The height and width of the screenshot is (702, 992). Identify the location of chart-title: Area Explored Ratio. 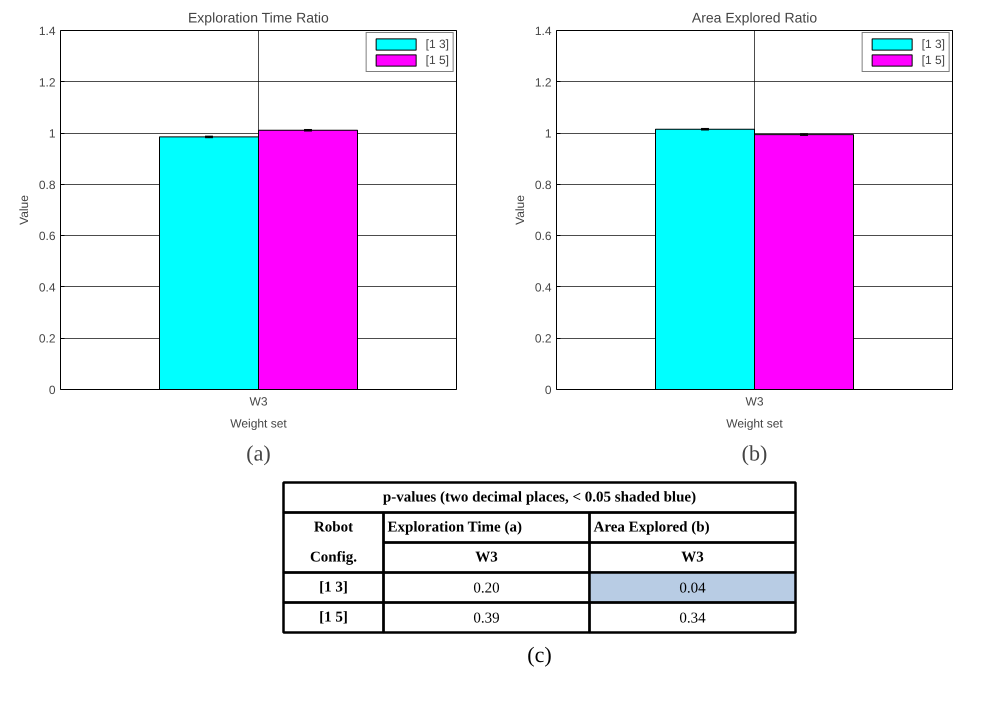
(755, 18).